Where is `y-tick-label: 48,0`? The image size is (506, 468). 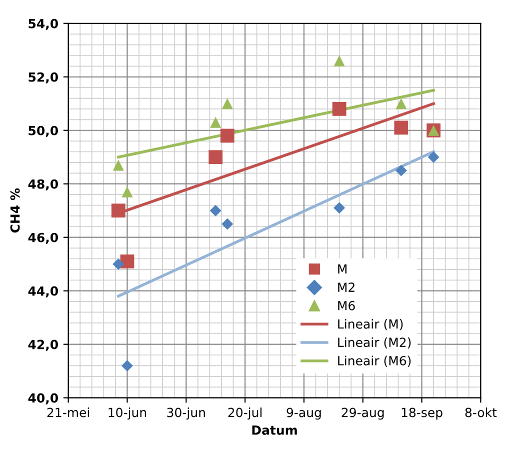 y-tick-label: 48,0 is located at coordinates (43, 184).